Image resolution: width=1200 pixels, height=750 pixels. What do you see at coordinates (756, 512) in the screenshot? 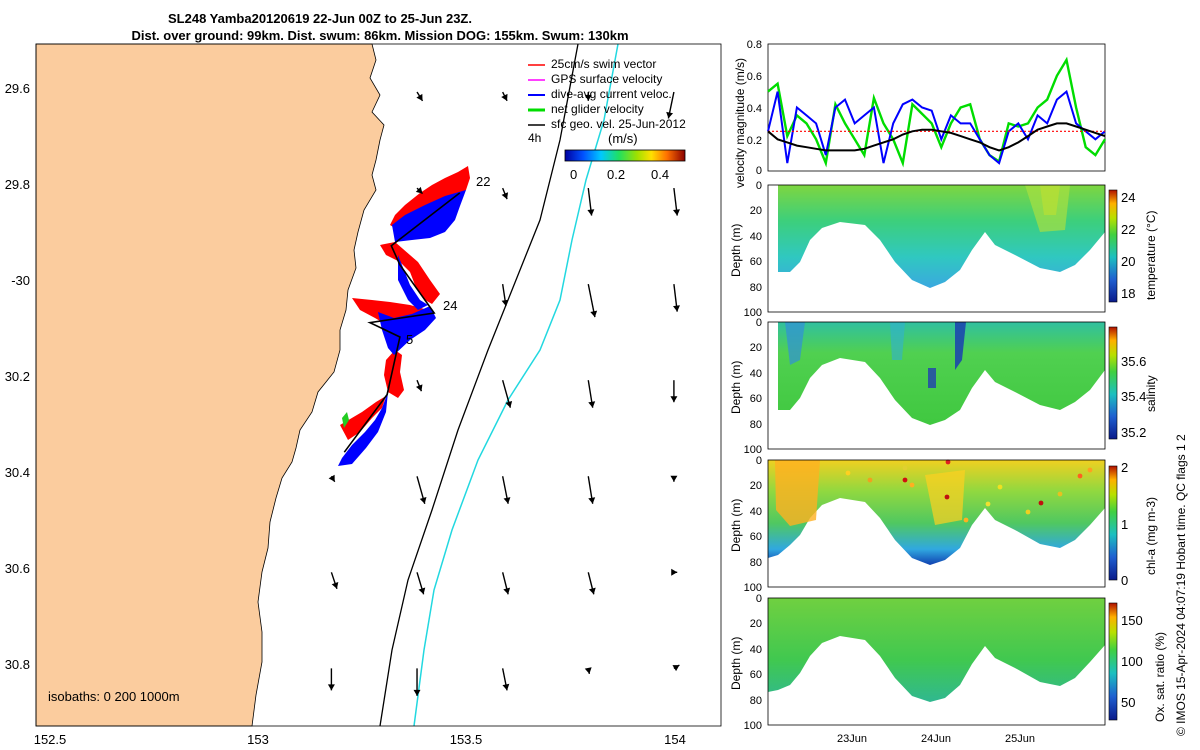
I see `c-depth-40: 40` at bounding box center [756, 512].